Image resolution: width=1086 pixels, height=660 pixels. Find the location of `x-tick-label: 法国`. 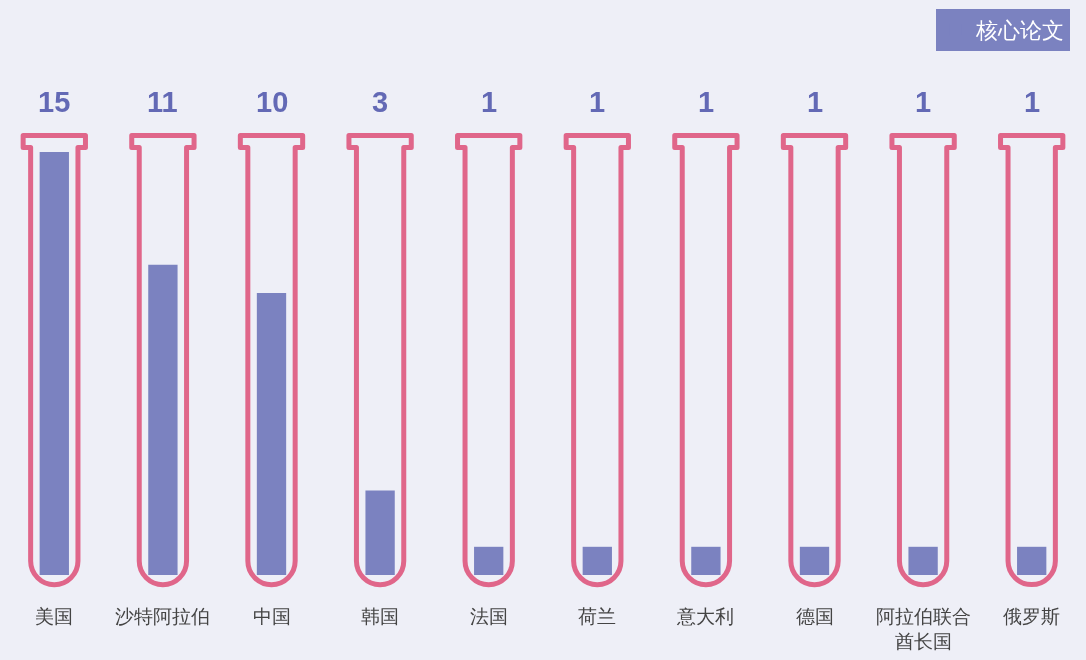

x-tick-label: 法国 is located at coordinates (488, 616).